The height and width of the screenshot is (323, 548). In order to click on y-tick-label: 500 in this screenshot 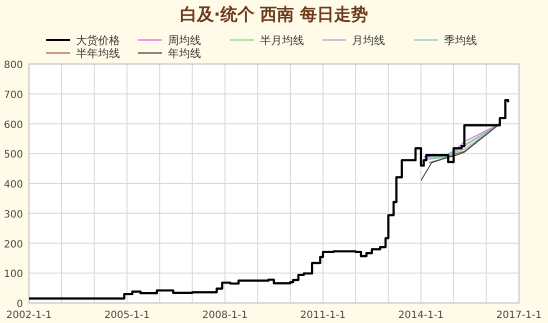, I will do `click(13, 155)`.